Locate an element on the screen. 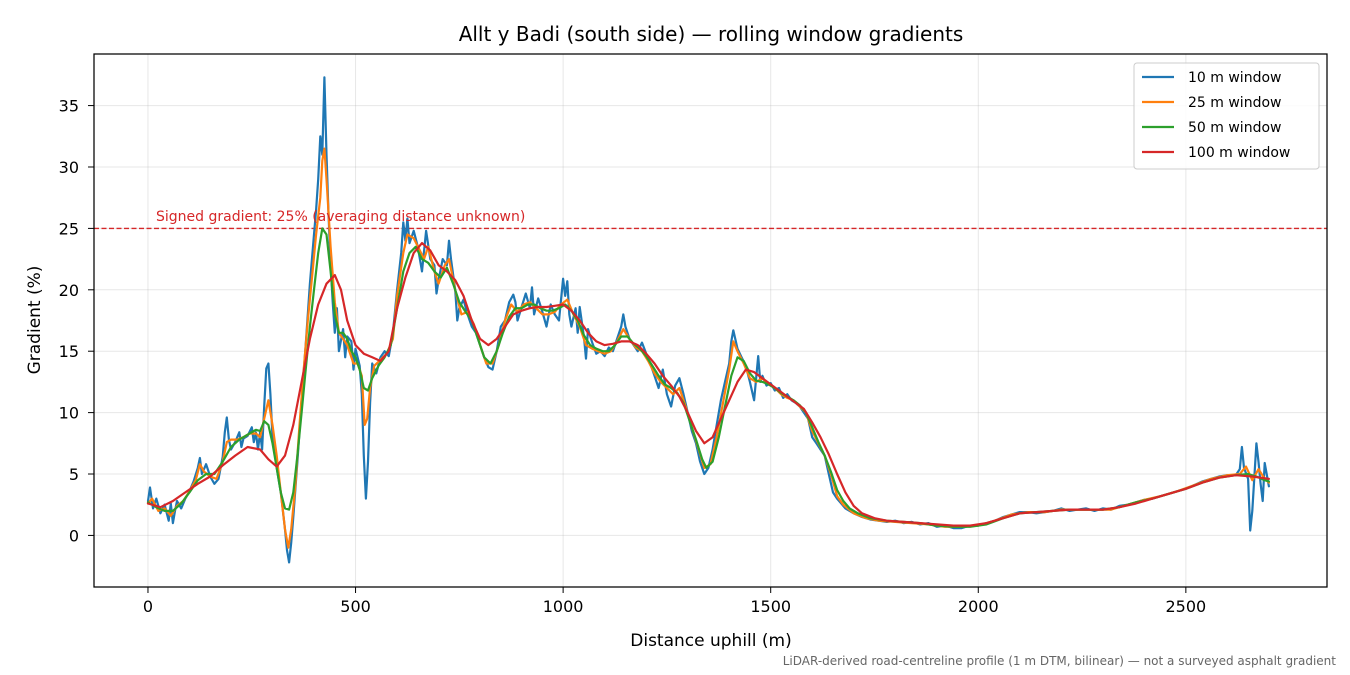 The height and width of the screenshot is (675, 1350). x-tick-label: 500 is located at coordinates (355, 606).